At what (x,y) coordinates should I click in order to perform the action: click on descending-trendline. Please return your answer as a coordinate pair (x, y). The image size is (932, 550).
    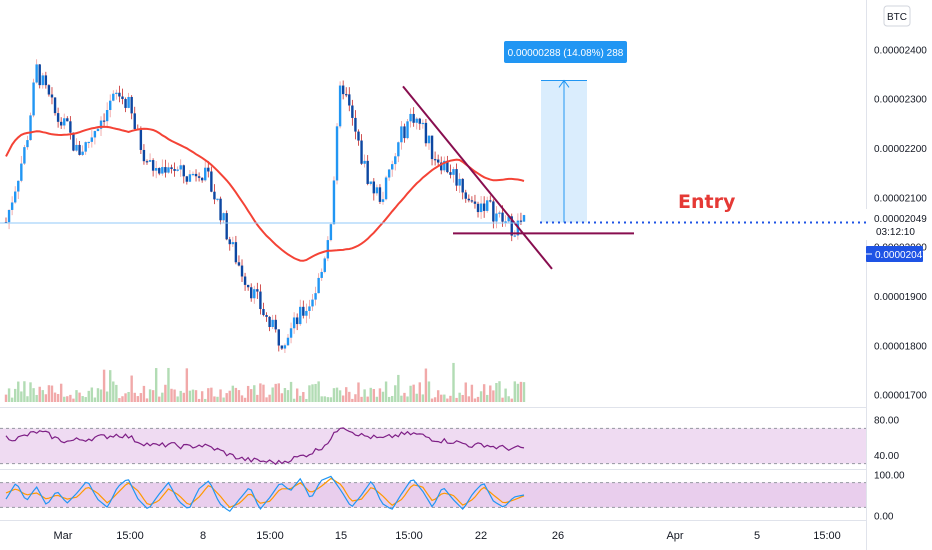
    Looking at the image, I should click on (477, 177).